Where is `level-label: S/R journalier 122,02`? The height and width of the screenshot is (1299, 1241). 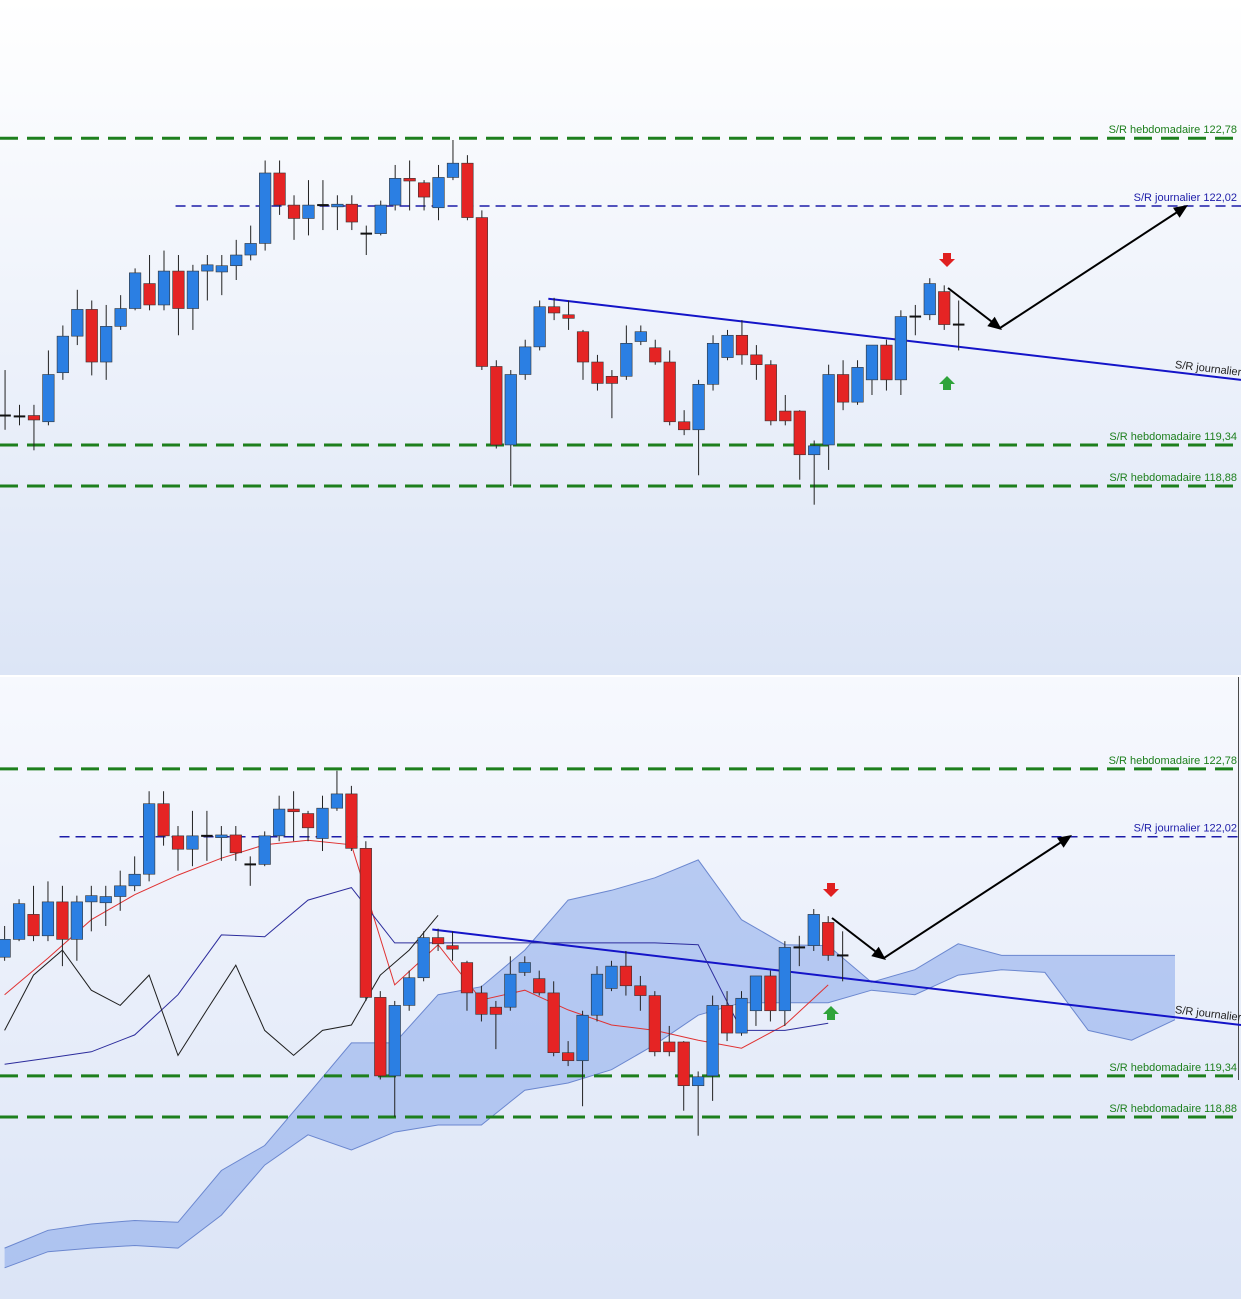 level-label: S/R journalier 122,02 is located at coordinates (1185, 829).